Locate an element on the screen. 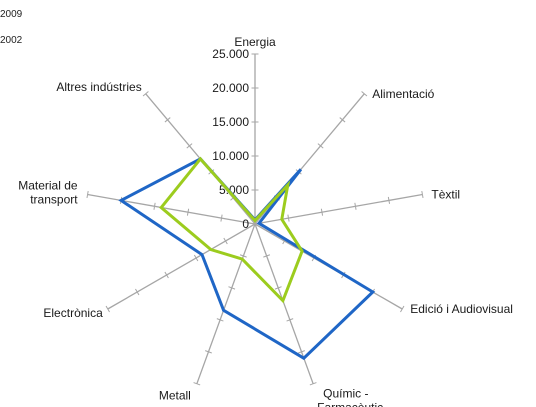 The width and height of the screenshot is (536, 407). radial-tick-label: 15.000 is located at coordinates (230, 122).